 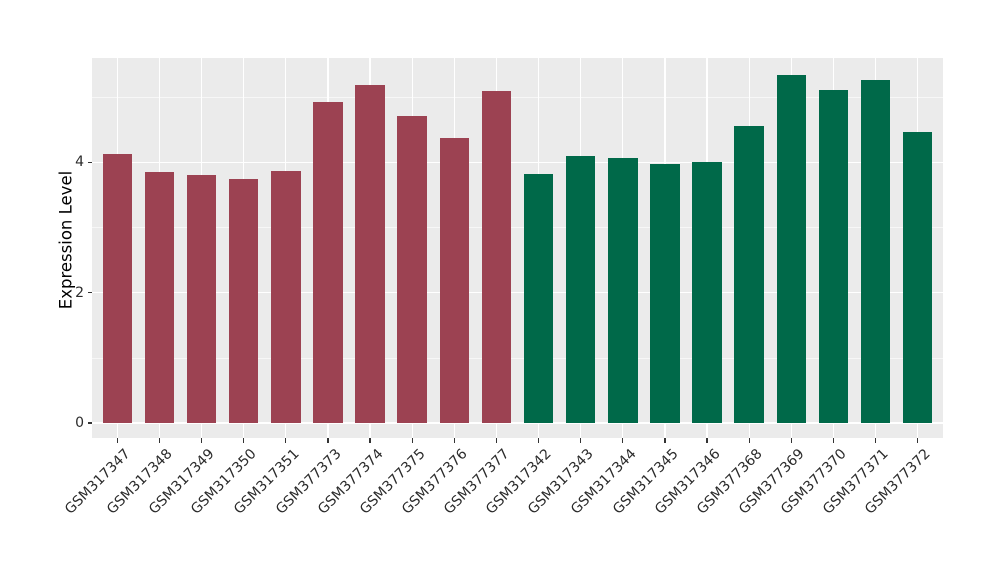 I want to click on bar-GSM317346, so click(x=707, y=292).